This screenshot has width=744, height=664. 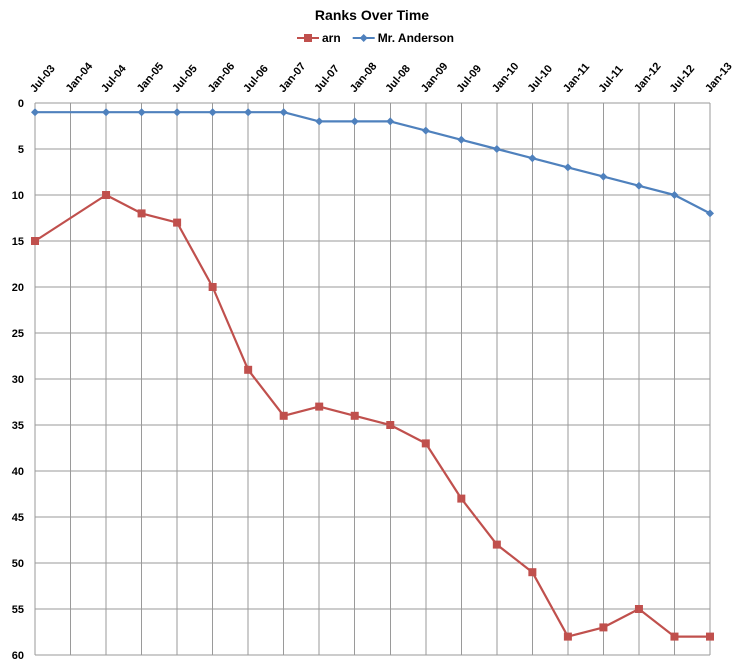 What do you see at coordinates (18, 426) in the screenshot?
I see `y-tick-label: 35` at bounding box center [18, 426].